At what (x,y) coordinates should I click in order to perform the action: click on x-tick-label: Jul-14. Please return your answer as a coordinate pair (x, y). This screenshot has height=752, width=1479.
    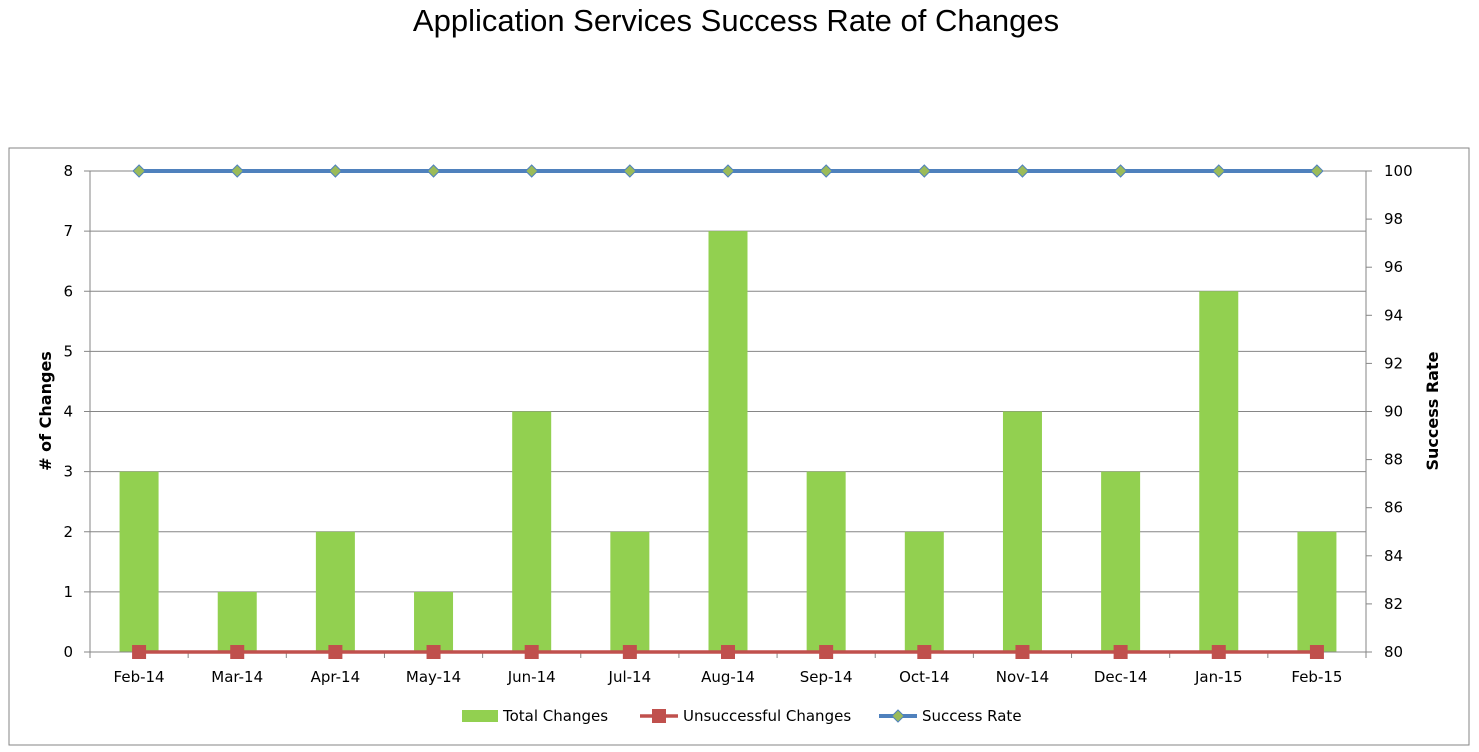
    Looking at the image, I should click on (630, 677).